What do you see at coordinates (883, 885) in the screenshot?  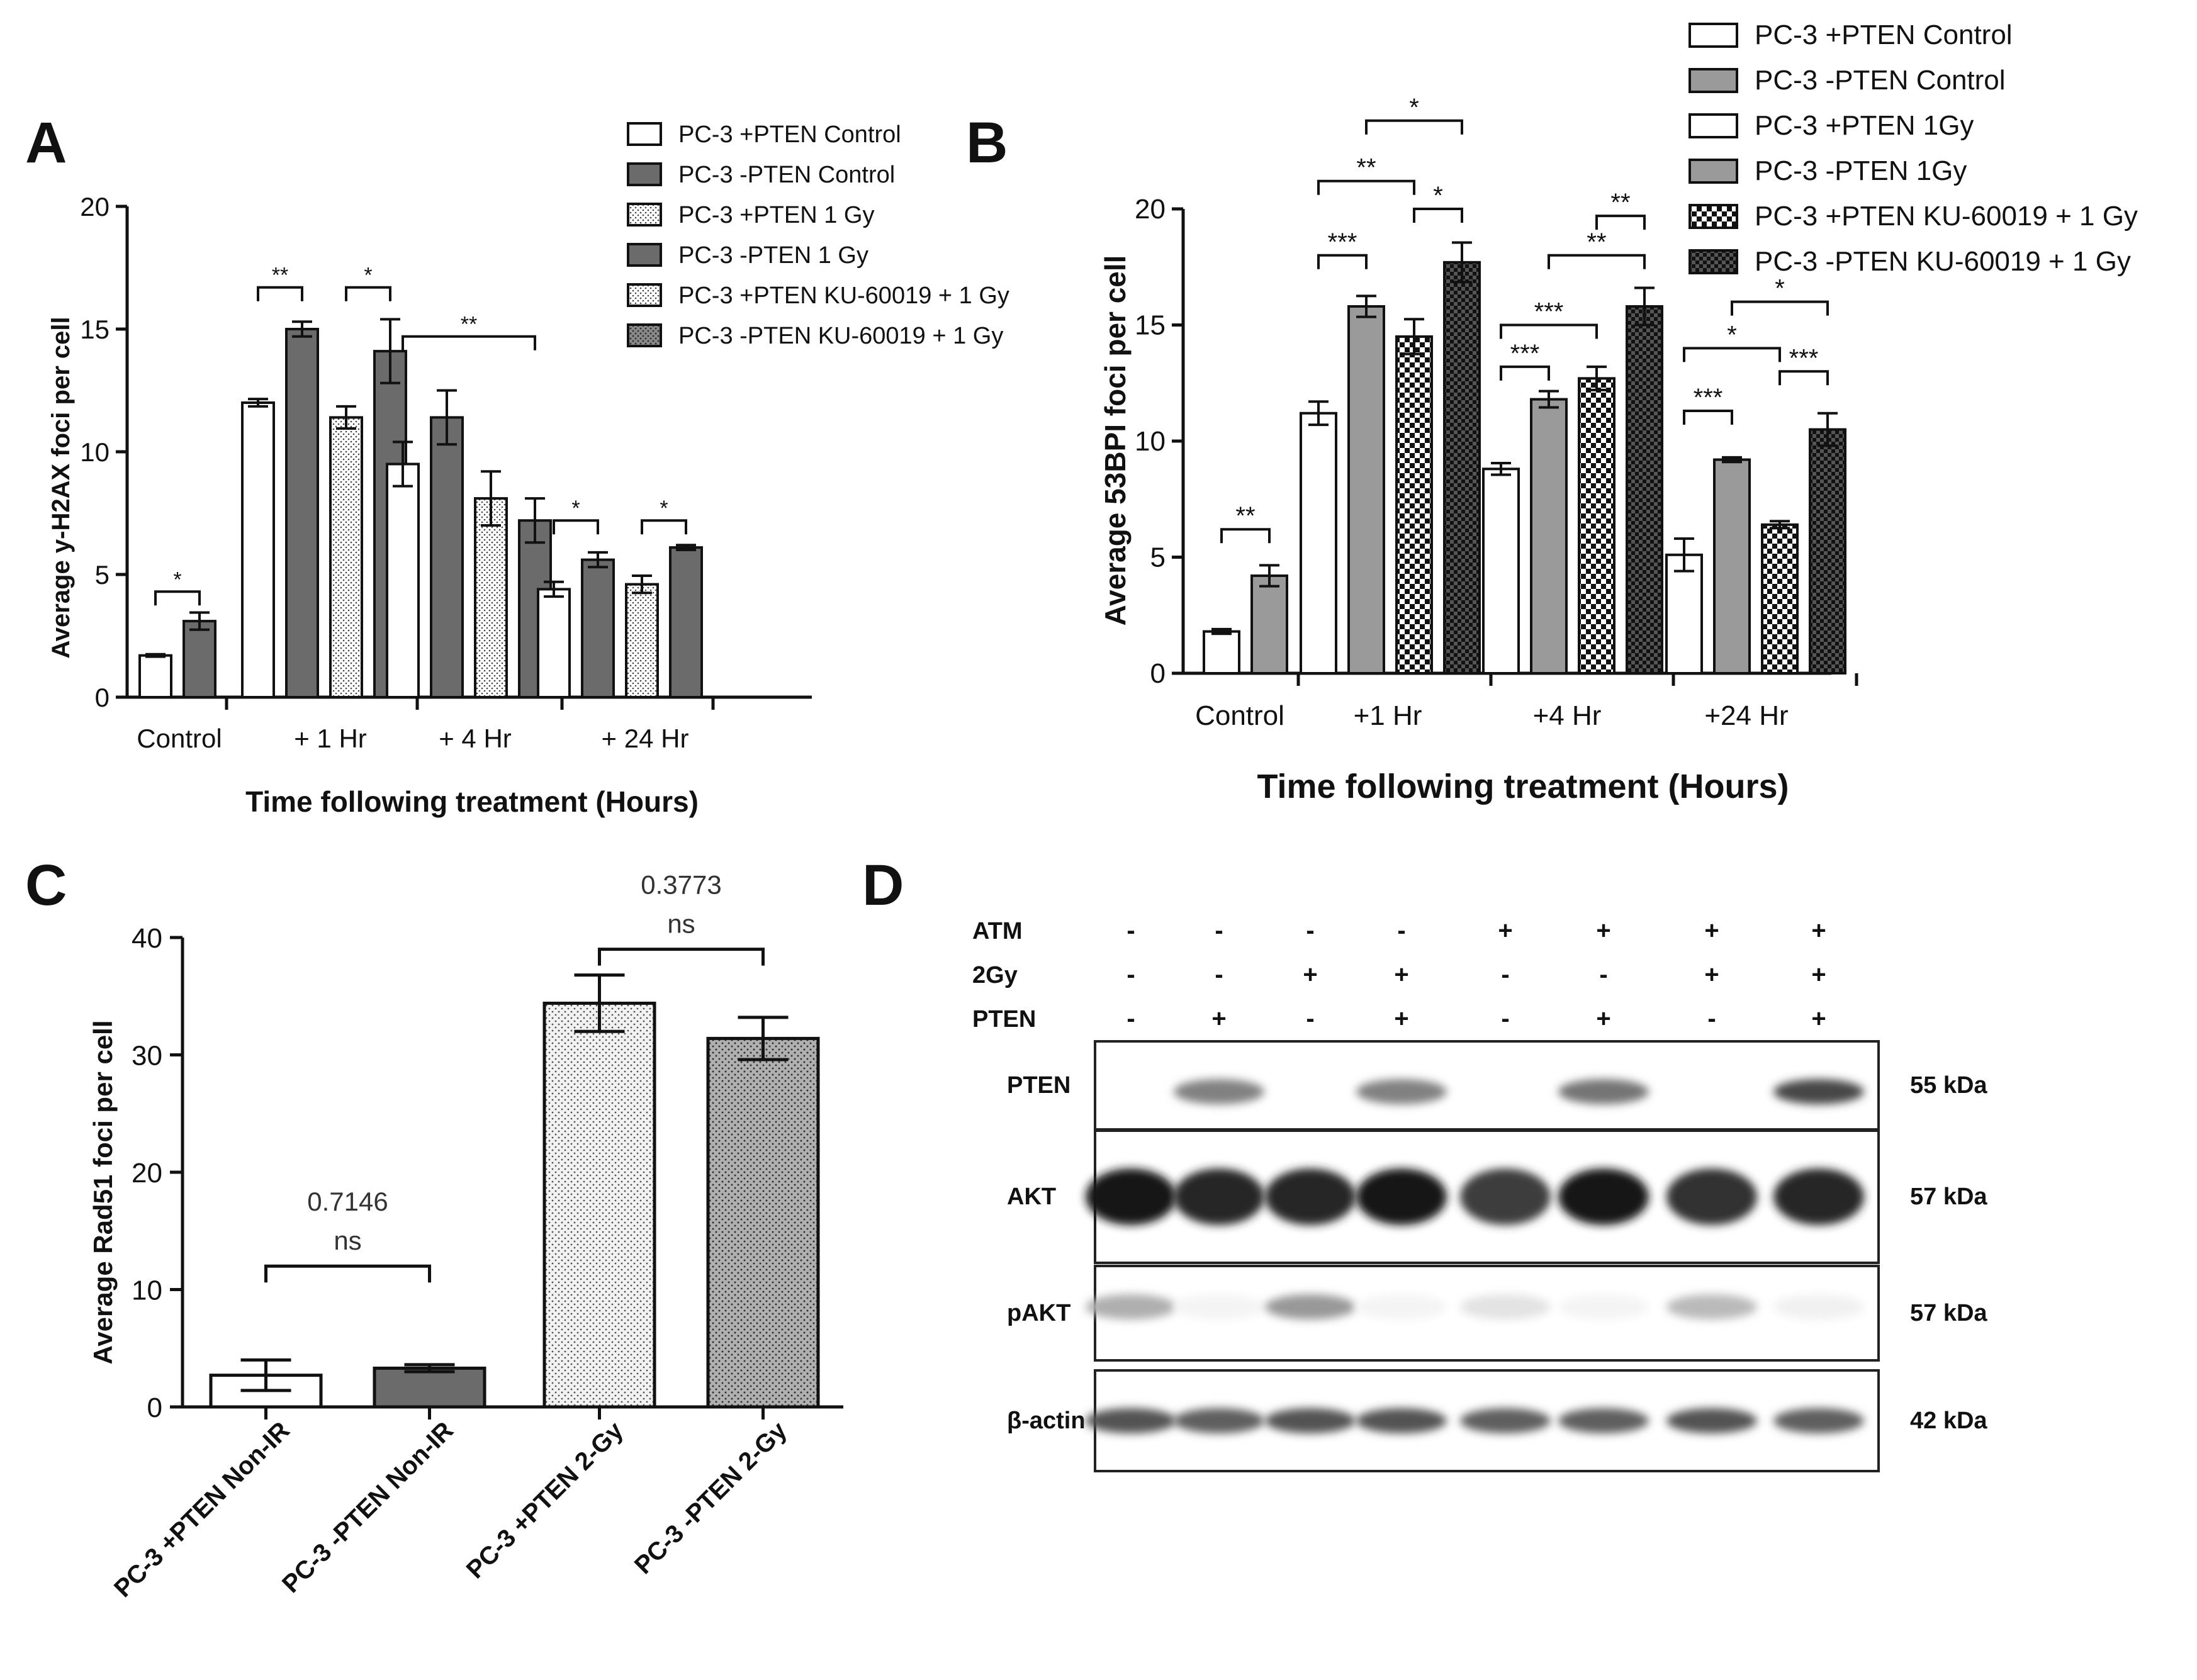 I see `panel-label-d: D` at bounding box center [883, 885].